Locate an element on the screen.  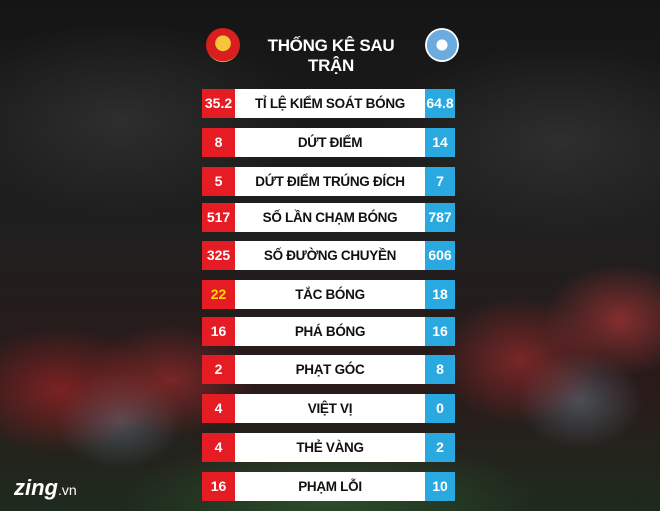
stat-row: 325 SỐ ĐƯỜNG CHUYỀN 606 is located at coordinates (328, 255).